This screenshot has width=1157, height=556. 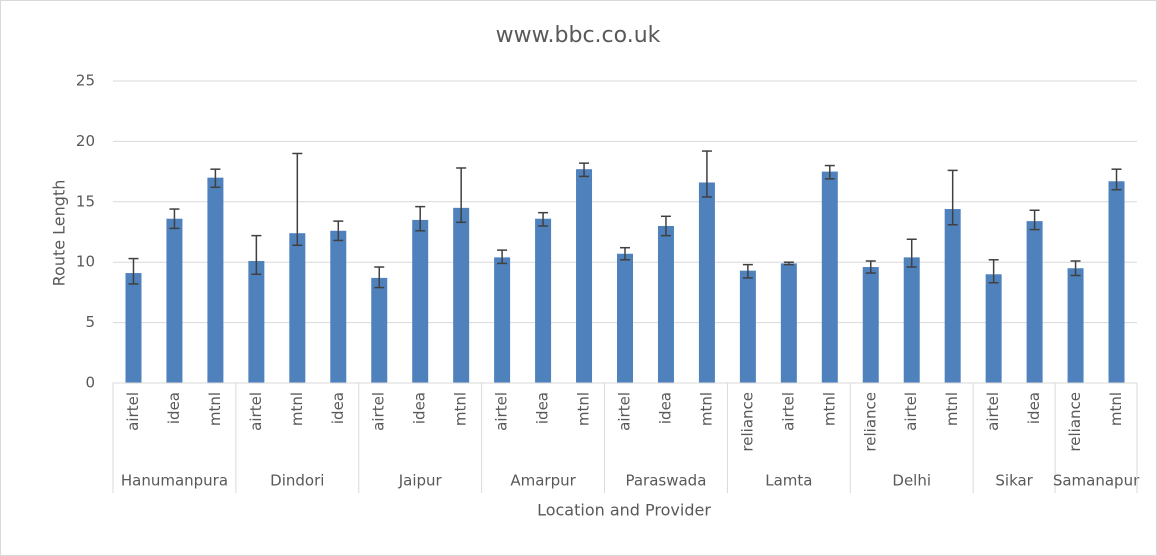 I want to click on group-label: Amarpur, so click(x=543, y=481).